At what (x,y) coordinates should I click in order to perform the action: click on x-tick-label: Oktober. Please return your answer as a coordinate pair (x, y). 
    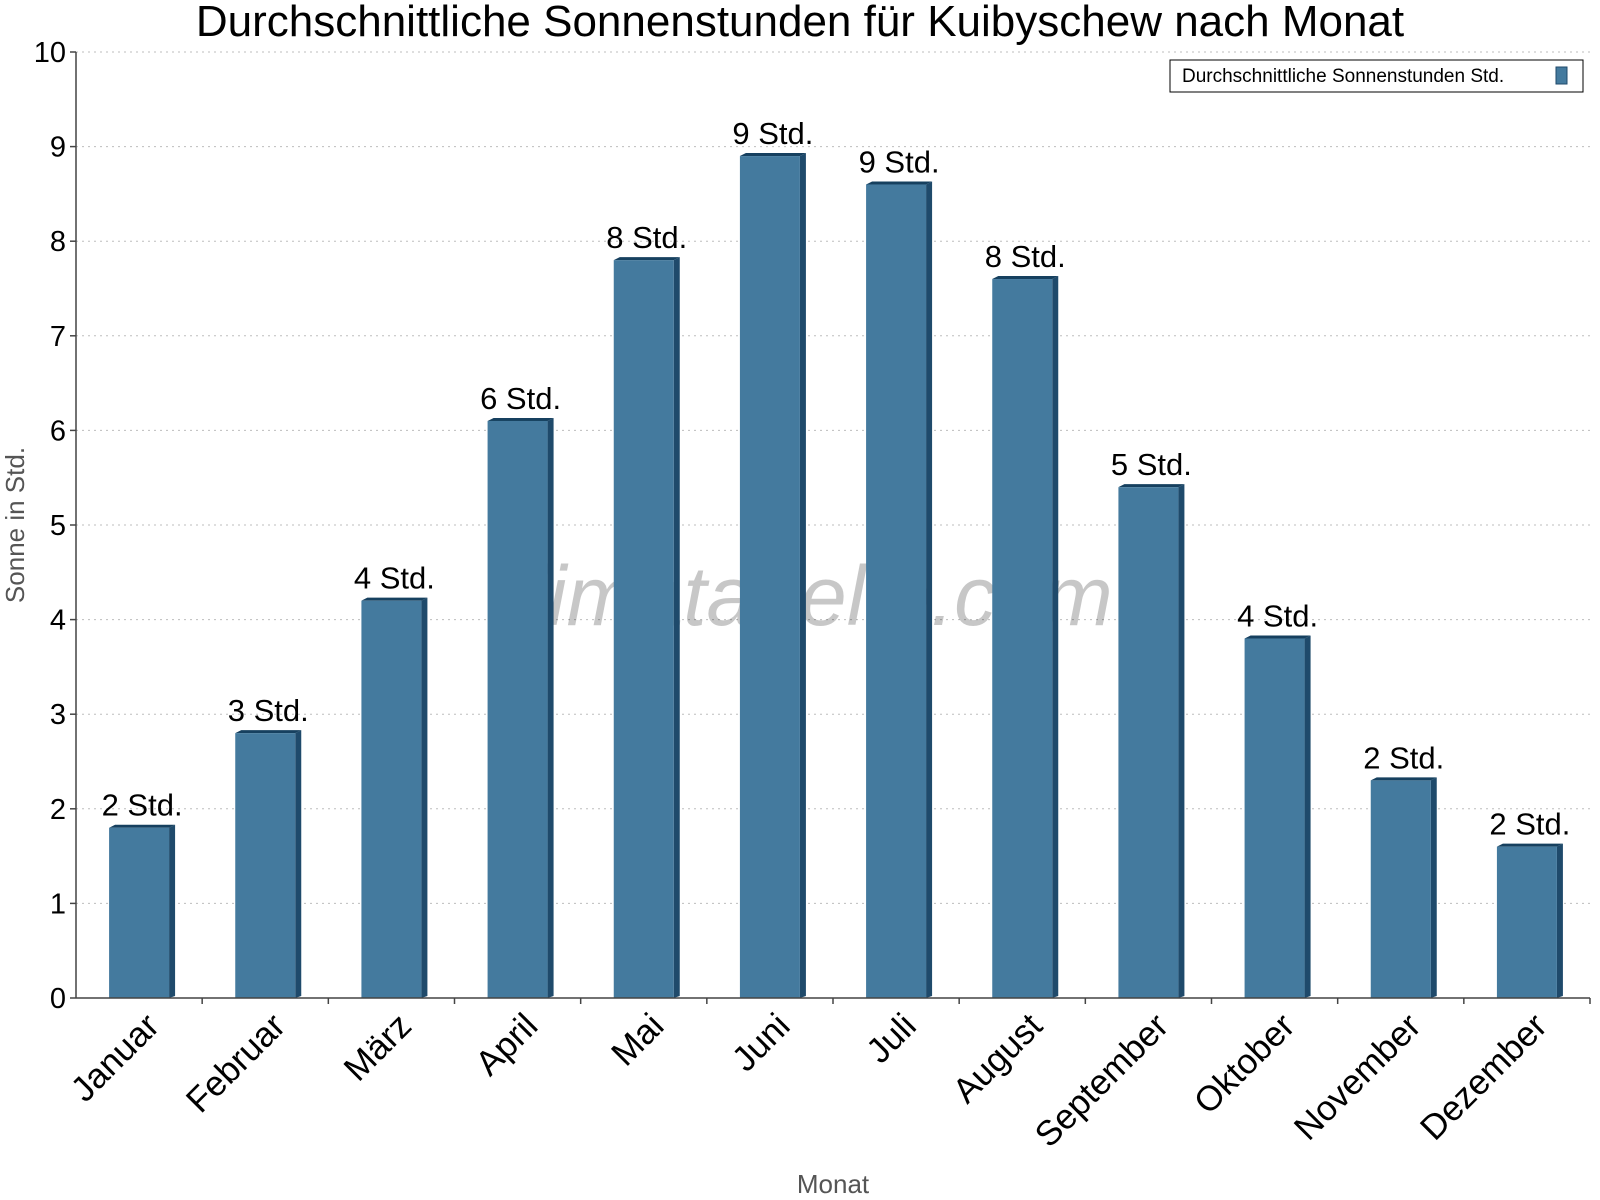
    Looking at the image, I should click on (1245, 1064).